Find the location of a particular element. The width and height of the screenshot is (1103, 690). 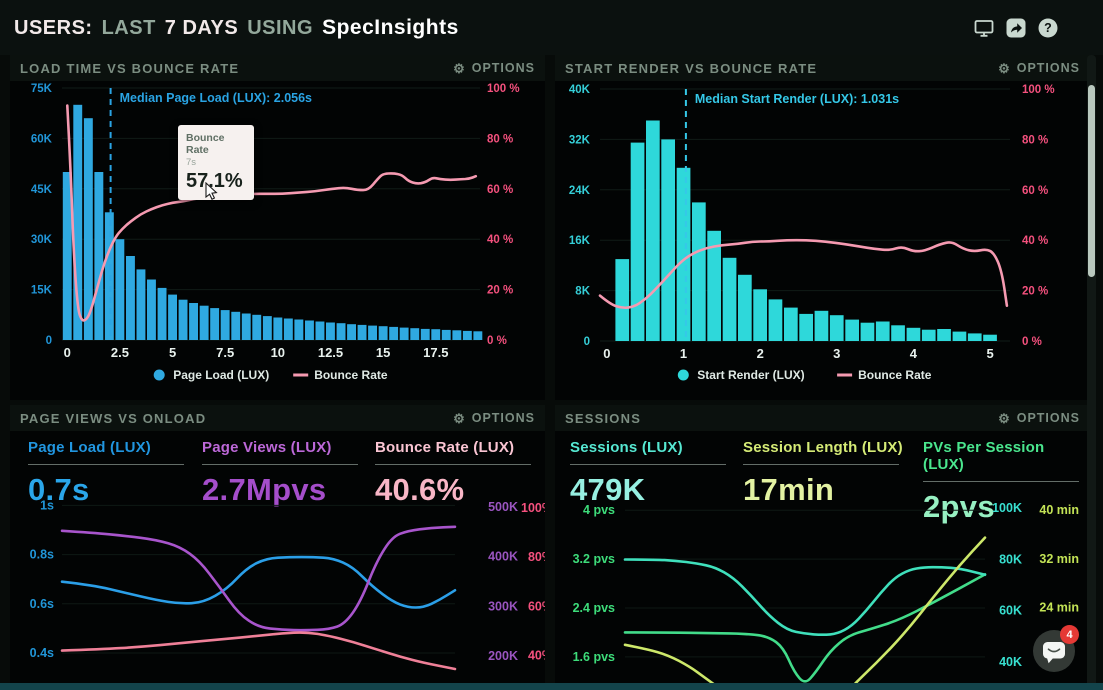

panel-page-views-header: PAGE VIEWS VS ONLOAD ⚙ OPTIONS is located at coordinates (277, 418).